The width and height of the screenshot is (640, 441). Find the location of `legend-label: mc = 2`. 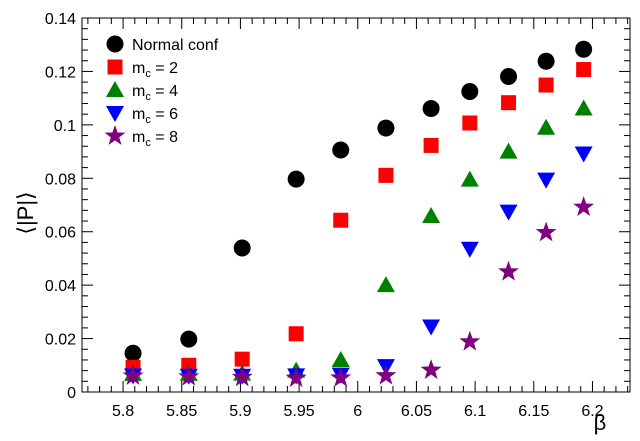

legend-label: mc = 2 is located at coordinates (155, 70).